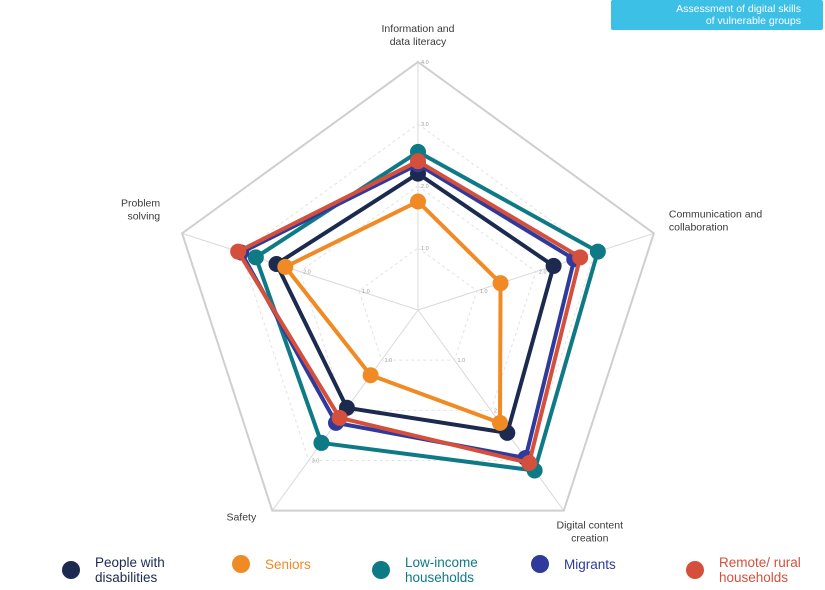 This screenshot has height=590, width=825. I want to click on axis-label-information-and-data-literacy: Information and data literacy, so click(418, 35).